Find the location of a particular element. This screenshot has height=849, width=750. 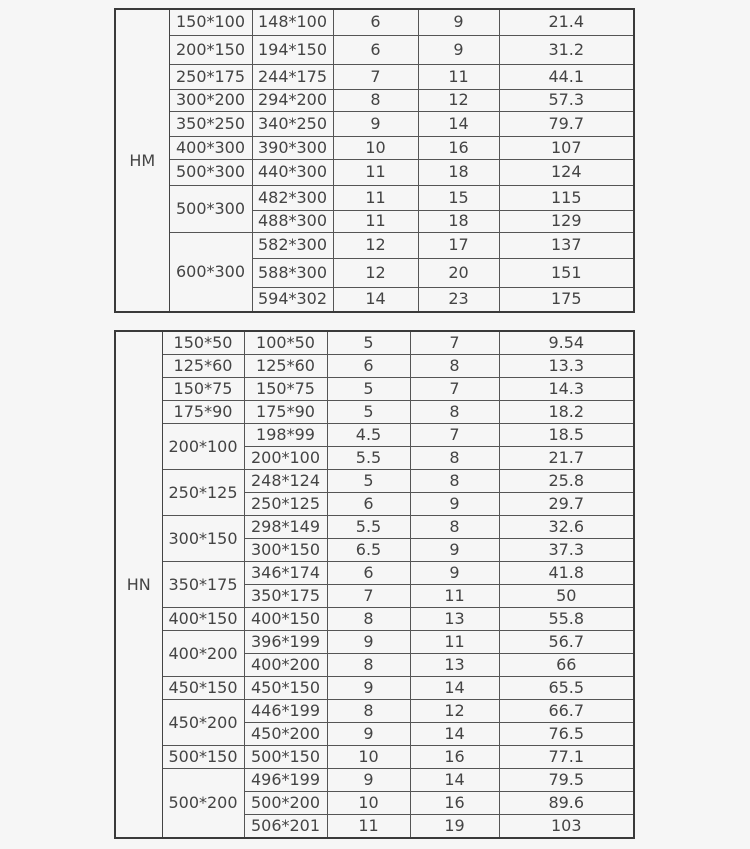

nominal-size-cell: 250*175 is located at coordinates (210, 76).